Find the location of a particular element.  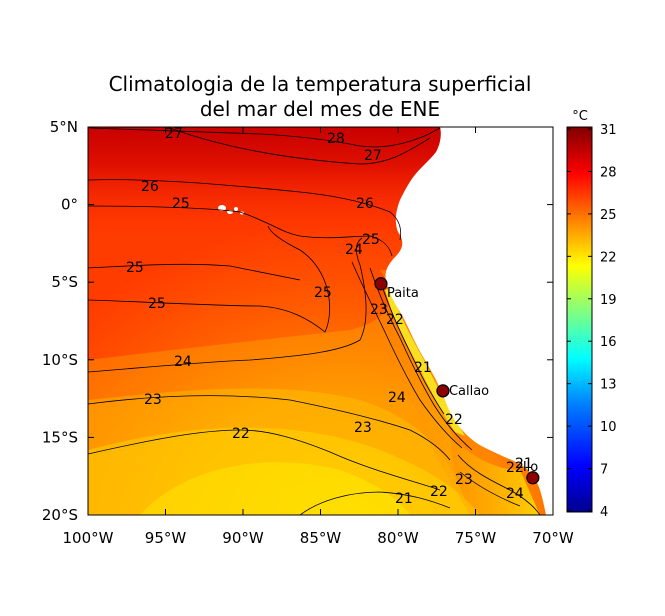

contour-25-left-line is located at coordinates (194, 272).